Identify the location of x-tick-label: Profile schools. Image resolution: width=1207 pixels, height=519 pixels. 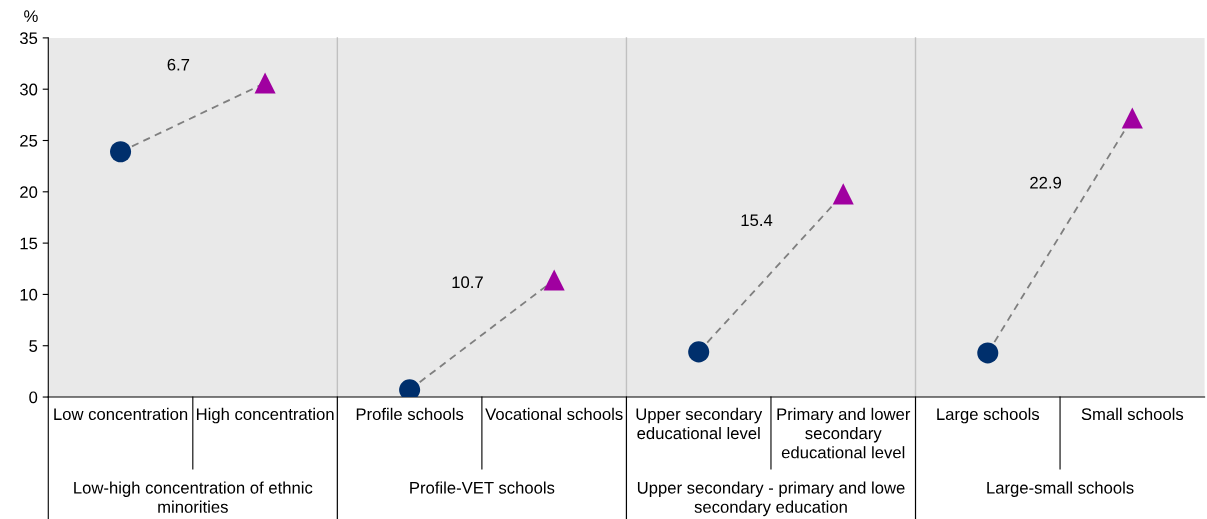
(410, 414).